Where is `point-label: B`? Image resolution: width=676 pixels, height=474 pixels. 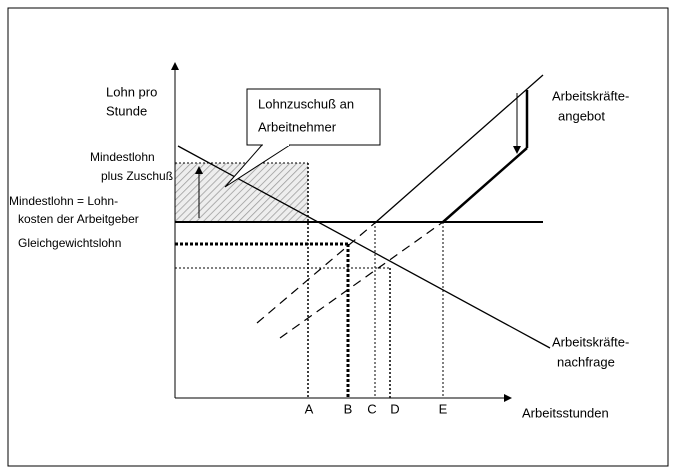
point-label: B is located at coordinates (348, 408).